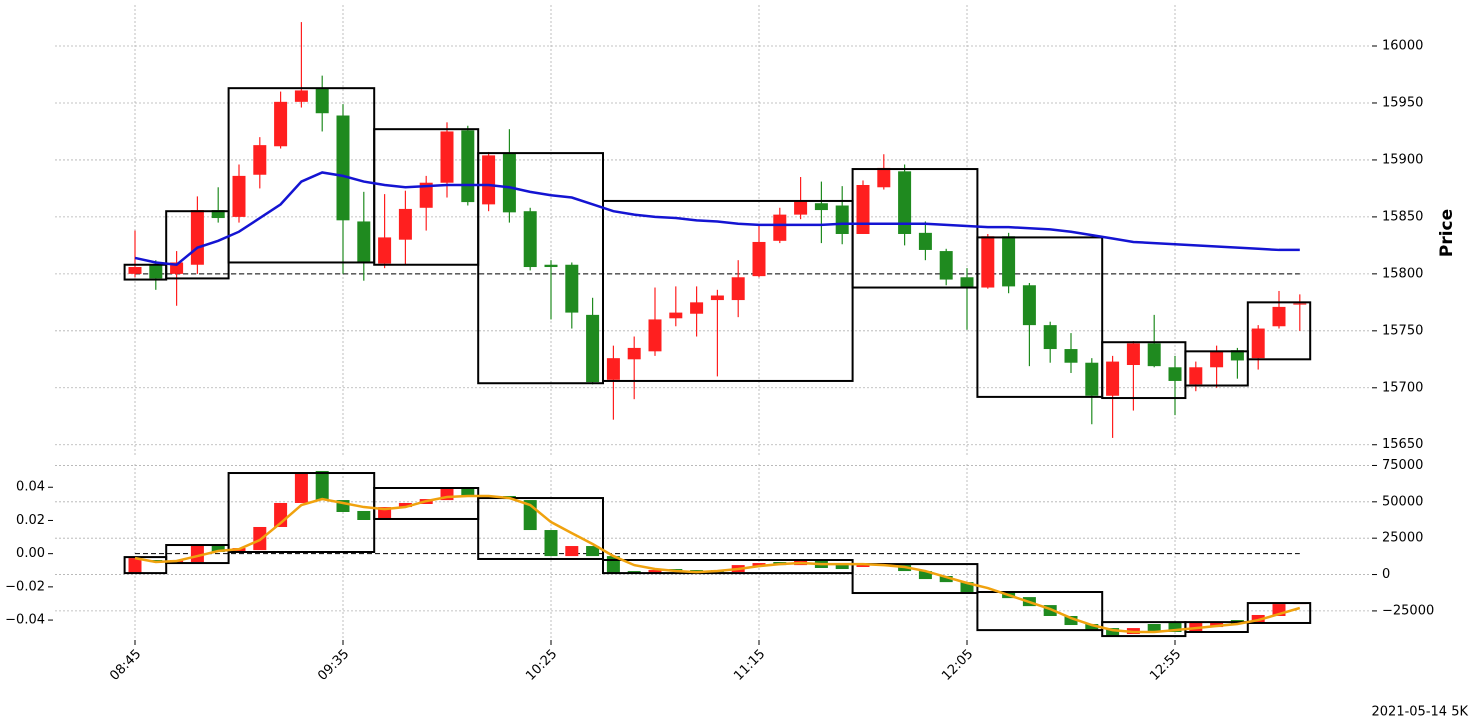  I want to click on y-tick-label: 15800, so click(1402, 273).